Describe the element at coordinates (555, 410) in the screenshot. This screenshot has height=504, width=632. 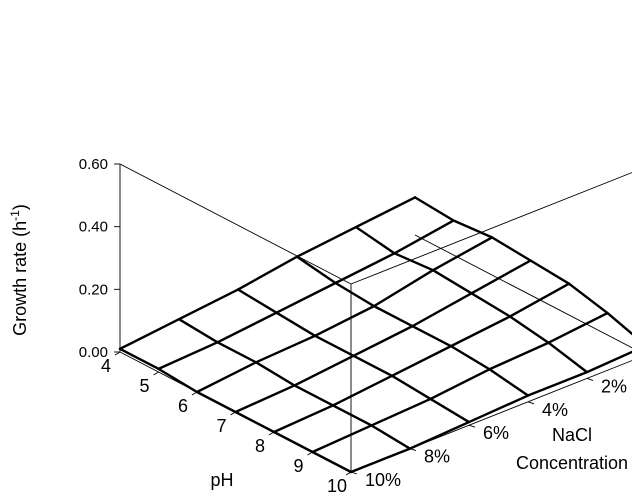
I see `y-tick-label: 4%` at that location.